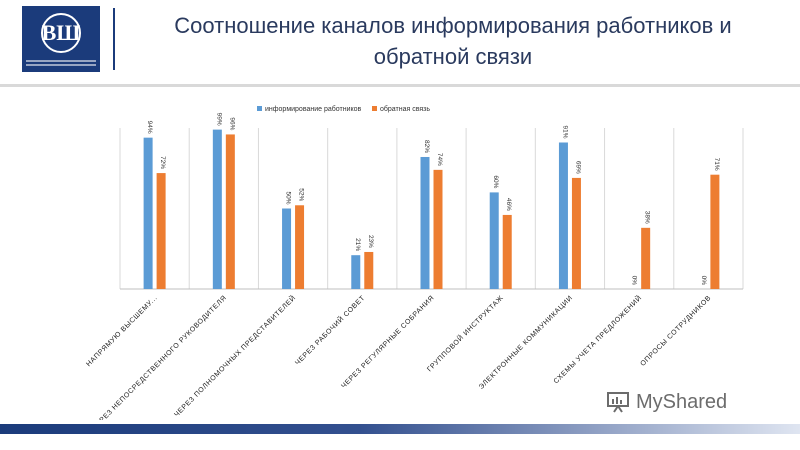 This screenshot has height=450, width=800. What do you see at coordinates (370, 241) in the screenshot?
I see `data-label: 23%` at bounding box center [370, 241].